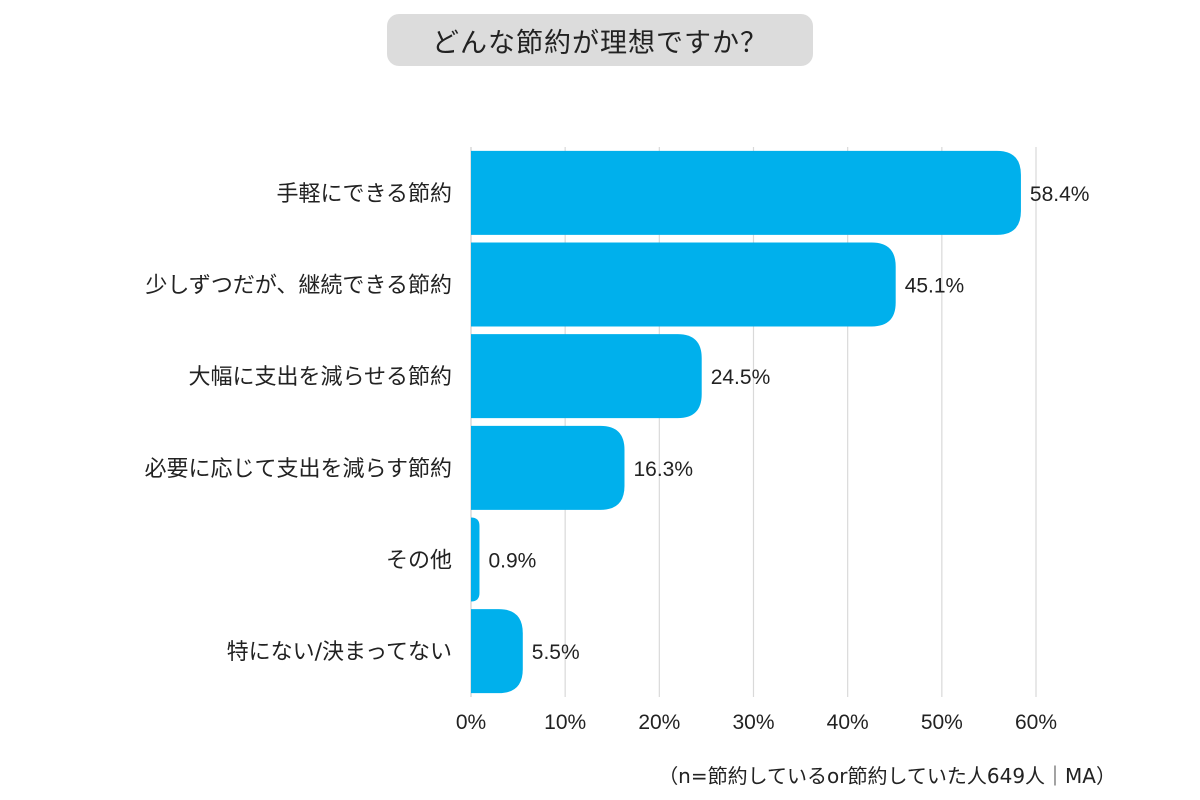 This screenshot has width=1200, height=800. What do you see at coordinates (935, 286) in the screenshot?
I see `value-label: 45.1%` at bounding box center [935, 286].